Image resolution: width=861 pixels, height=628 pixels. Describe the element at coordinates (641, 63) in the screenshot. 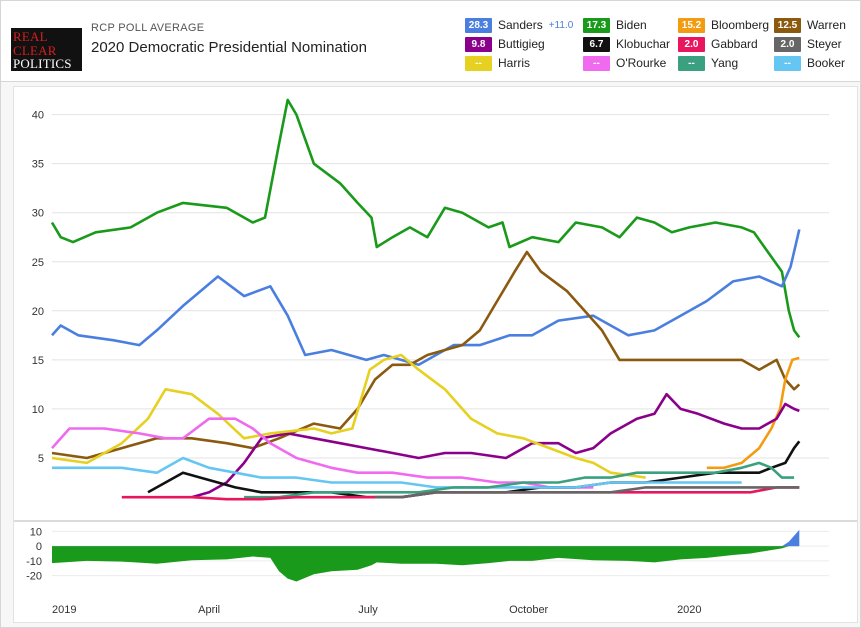

I see `legend-label: O'Rourke` at that location.